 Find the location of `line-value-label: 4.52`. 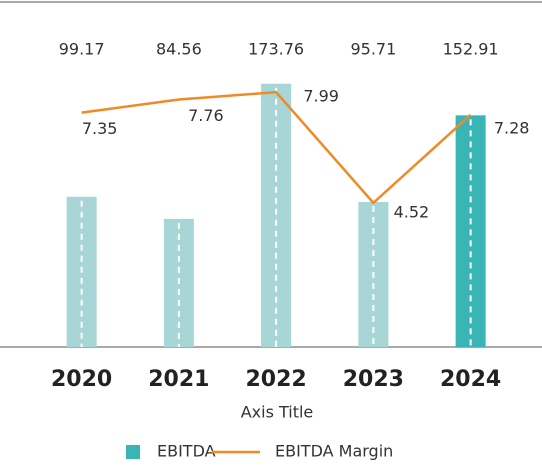

line-value-label: 4.52 is located at coordinates (412, 211).